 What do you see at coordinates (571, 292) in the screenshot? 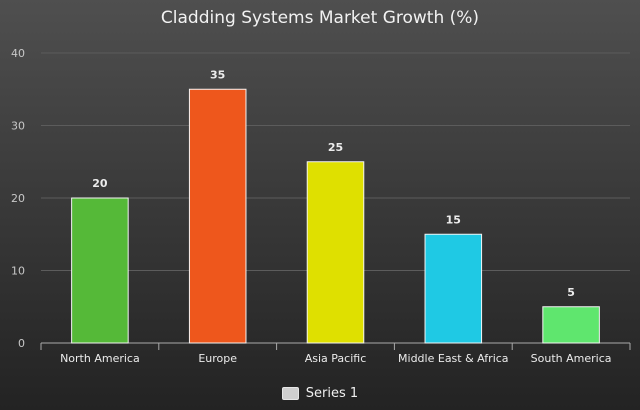
I see `data-label: 5` at bounding box center [571, 292].